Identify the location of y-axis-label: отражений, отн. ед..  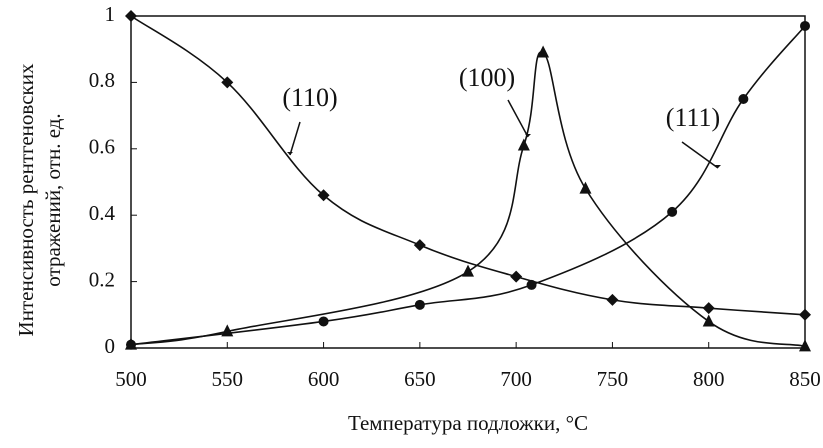
(53, 199).